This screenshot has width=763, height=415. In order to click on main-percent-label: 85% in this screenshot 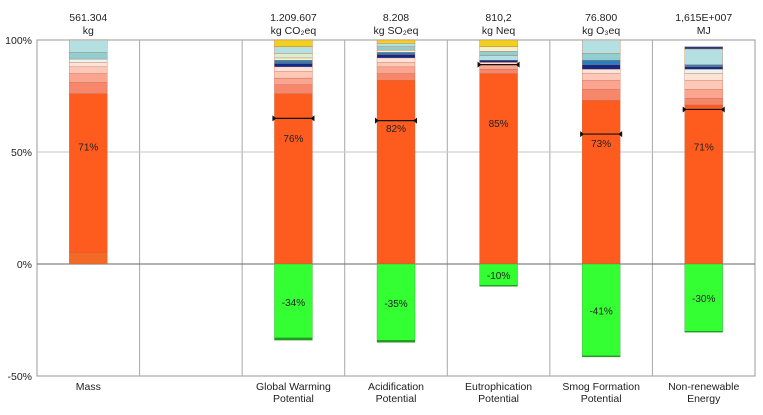, I will do `click(499, 124)`.